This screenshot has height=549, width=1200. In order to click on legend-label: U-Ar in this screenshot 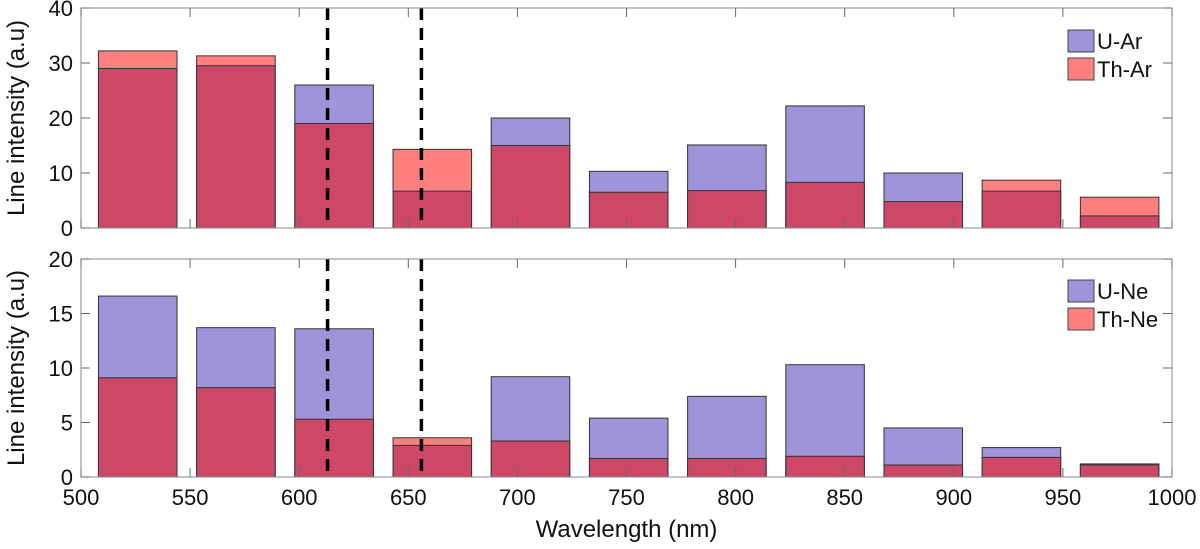, I will do `click(1119, 41)`.